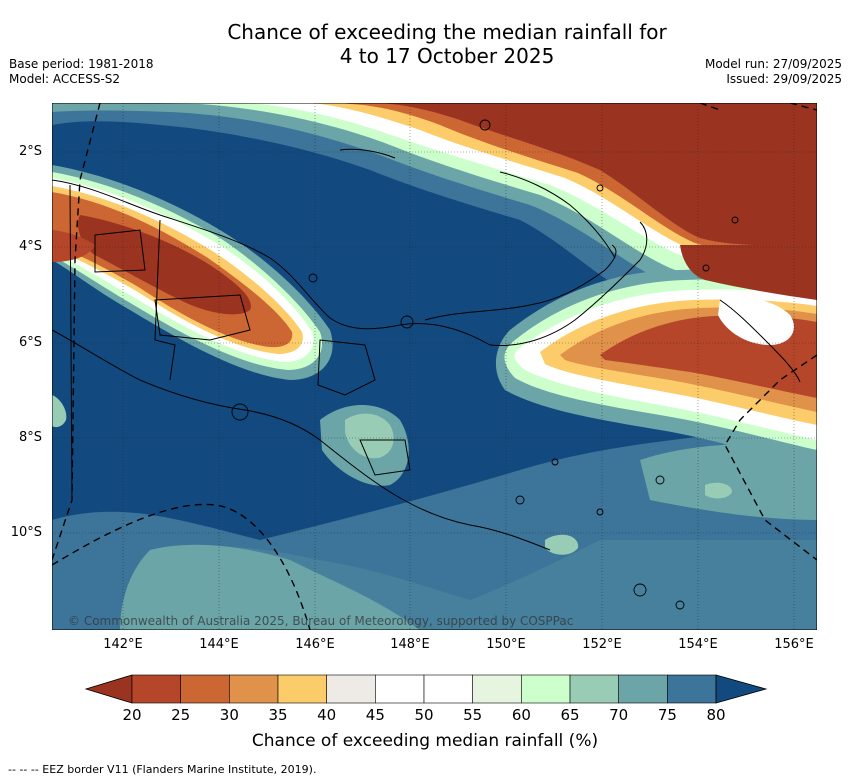 The image size is (850, 781). Describe the element at coordinates (30, 246) in the screenshot. I see `lat-label-4s: 4°S` at that location.